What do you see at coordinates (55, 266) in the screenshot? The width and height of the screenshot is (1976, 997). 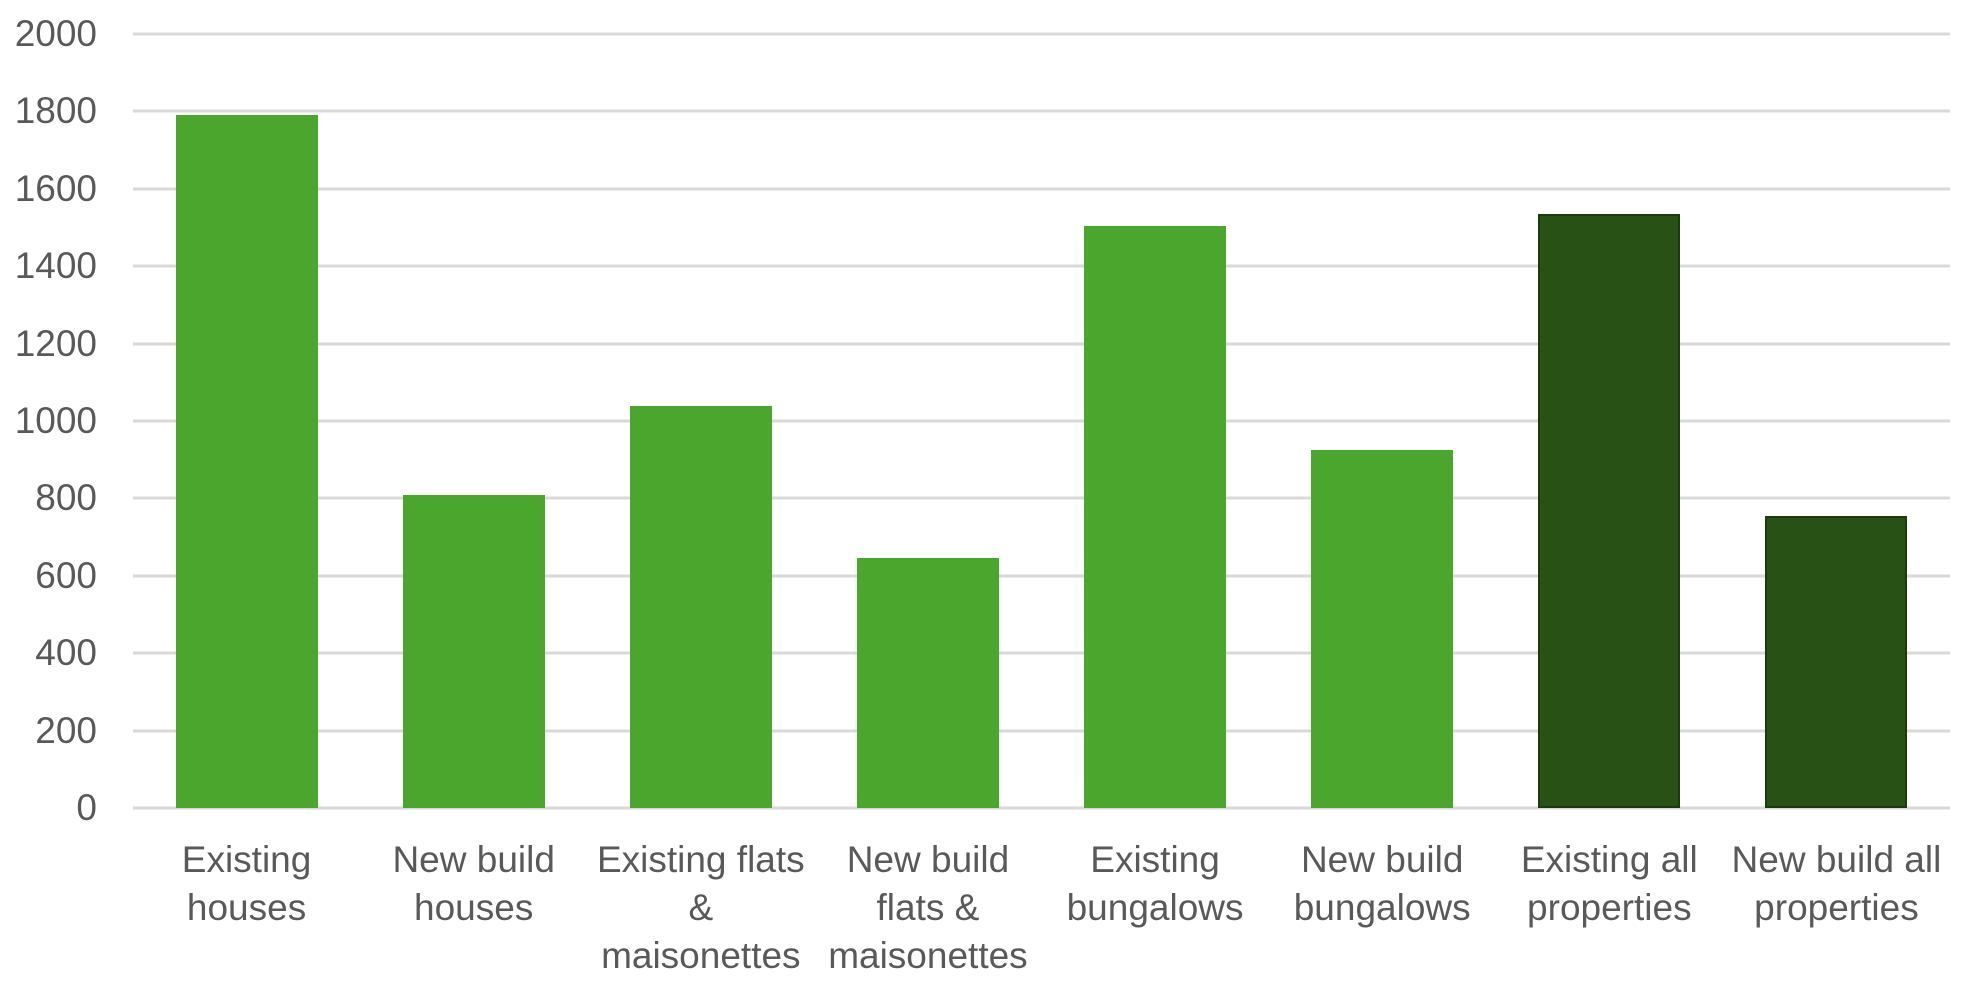 I see `y-tick-label: 1400` at bounding box center [55, 266].